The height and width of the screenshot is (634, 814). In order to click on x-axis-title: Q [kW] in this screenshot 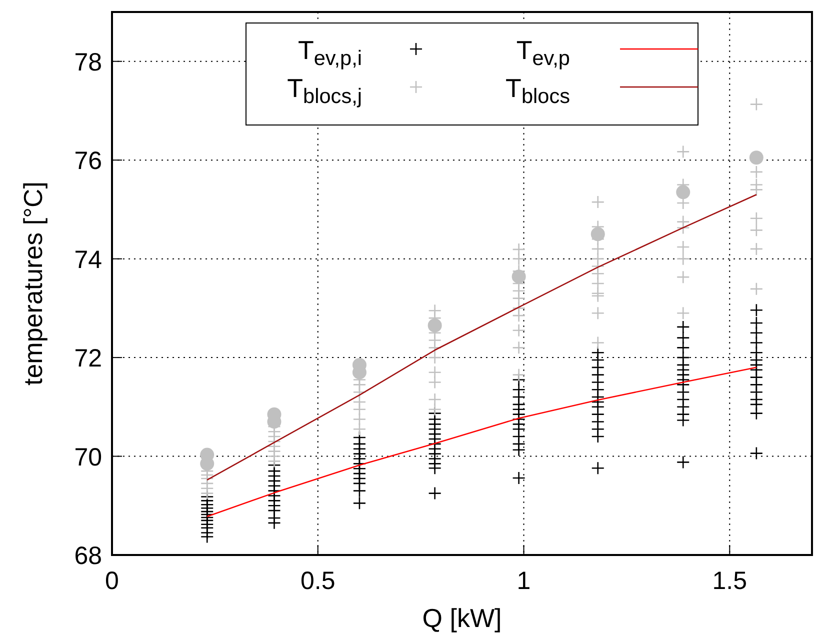, I will do `click(462, 618)`.